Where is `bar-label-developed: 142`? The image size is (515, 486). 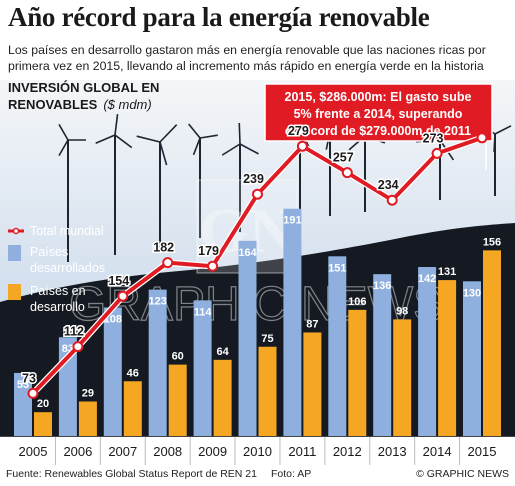 bar-label-developed: 142 is located at coordinates (427, 279).